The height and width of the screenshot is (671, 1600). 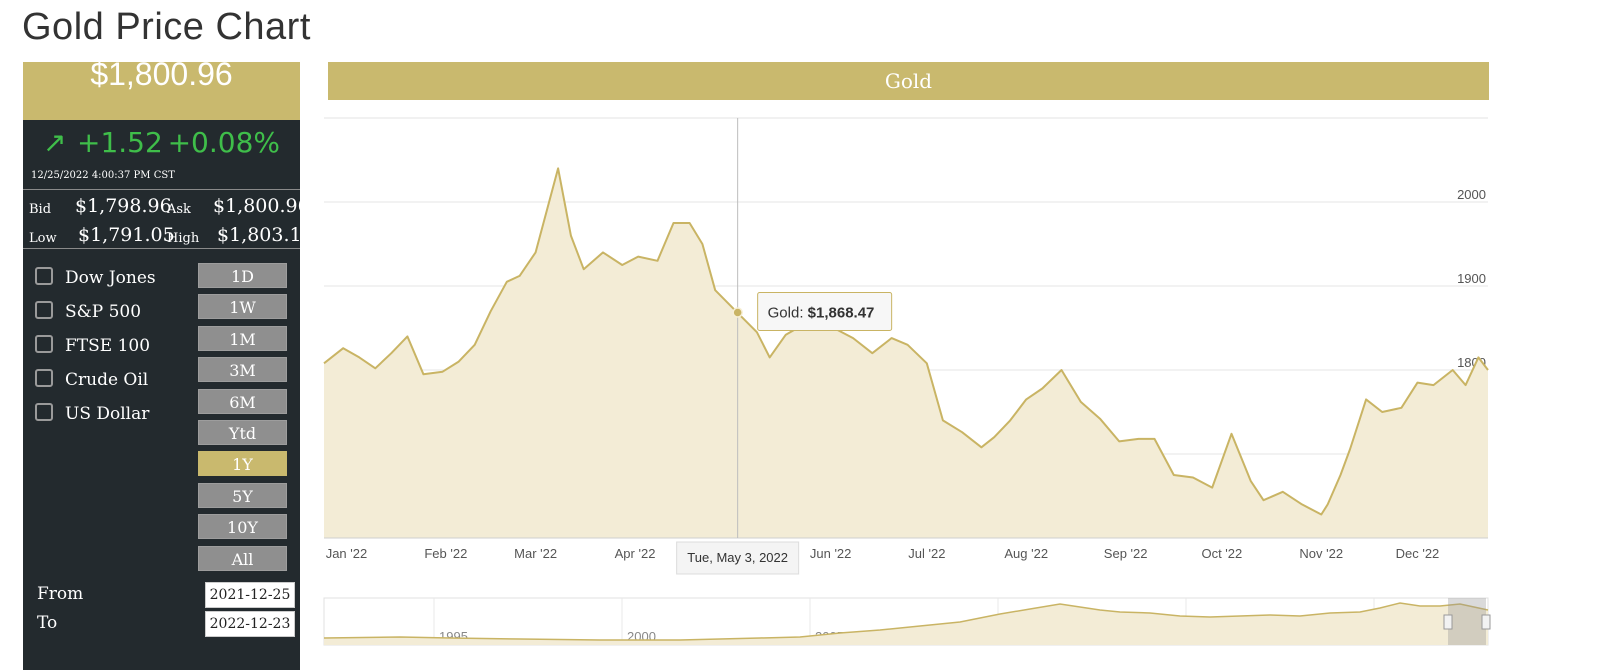 What do you see at coordinates (1026, 553) in the screenshot?
I see `x-tick-label: Aug '22` at bounding box center [1026, 553].